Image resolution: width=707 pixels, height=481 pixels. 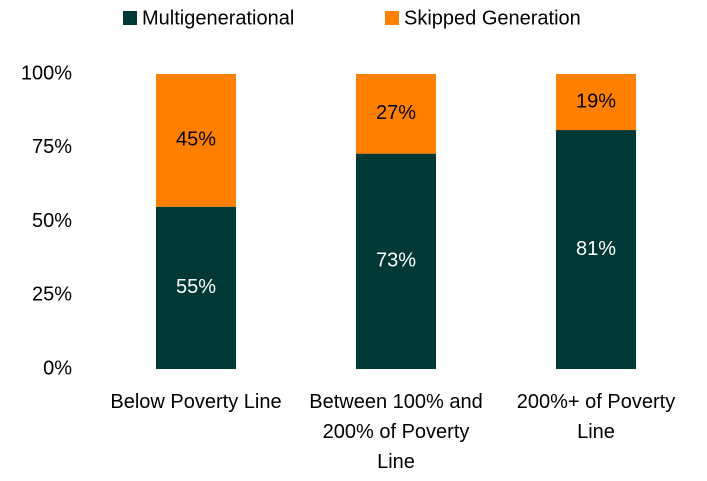 I want to click on value-label: 81%, so click(x=596, y=249).